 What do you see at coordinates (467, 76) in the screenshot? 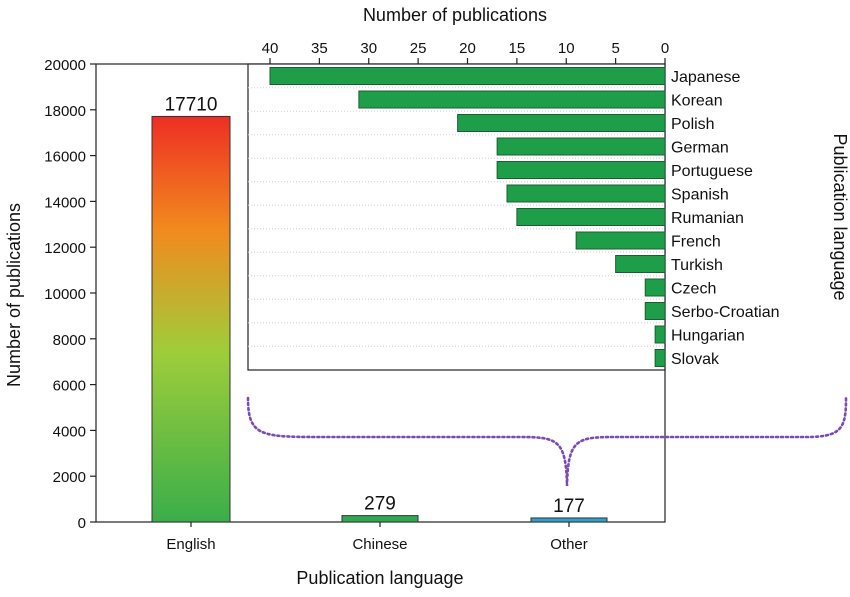
I see `inset-bar-japanese` at bounding box center [467, 76].